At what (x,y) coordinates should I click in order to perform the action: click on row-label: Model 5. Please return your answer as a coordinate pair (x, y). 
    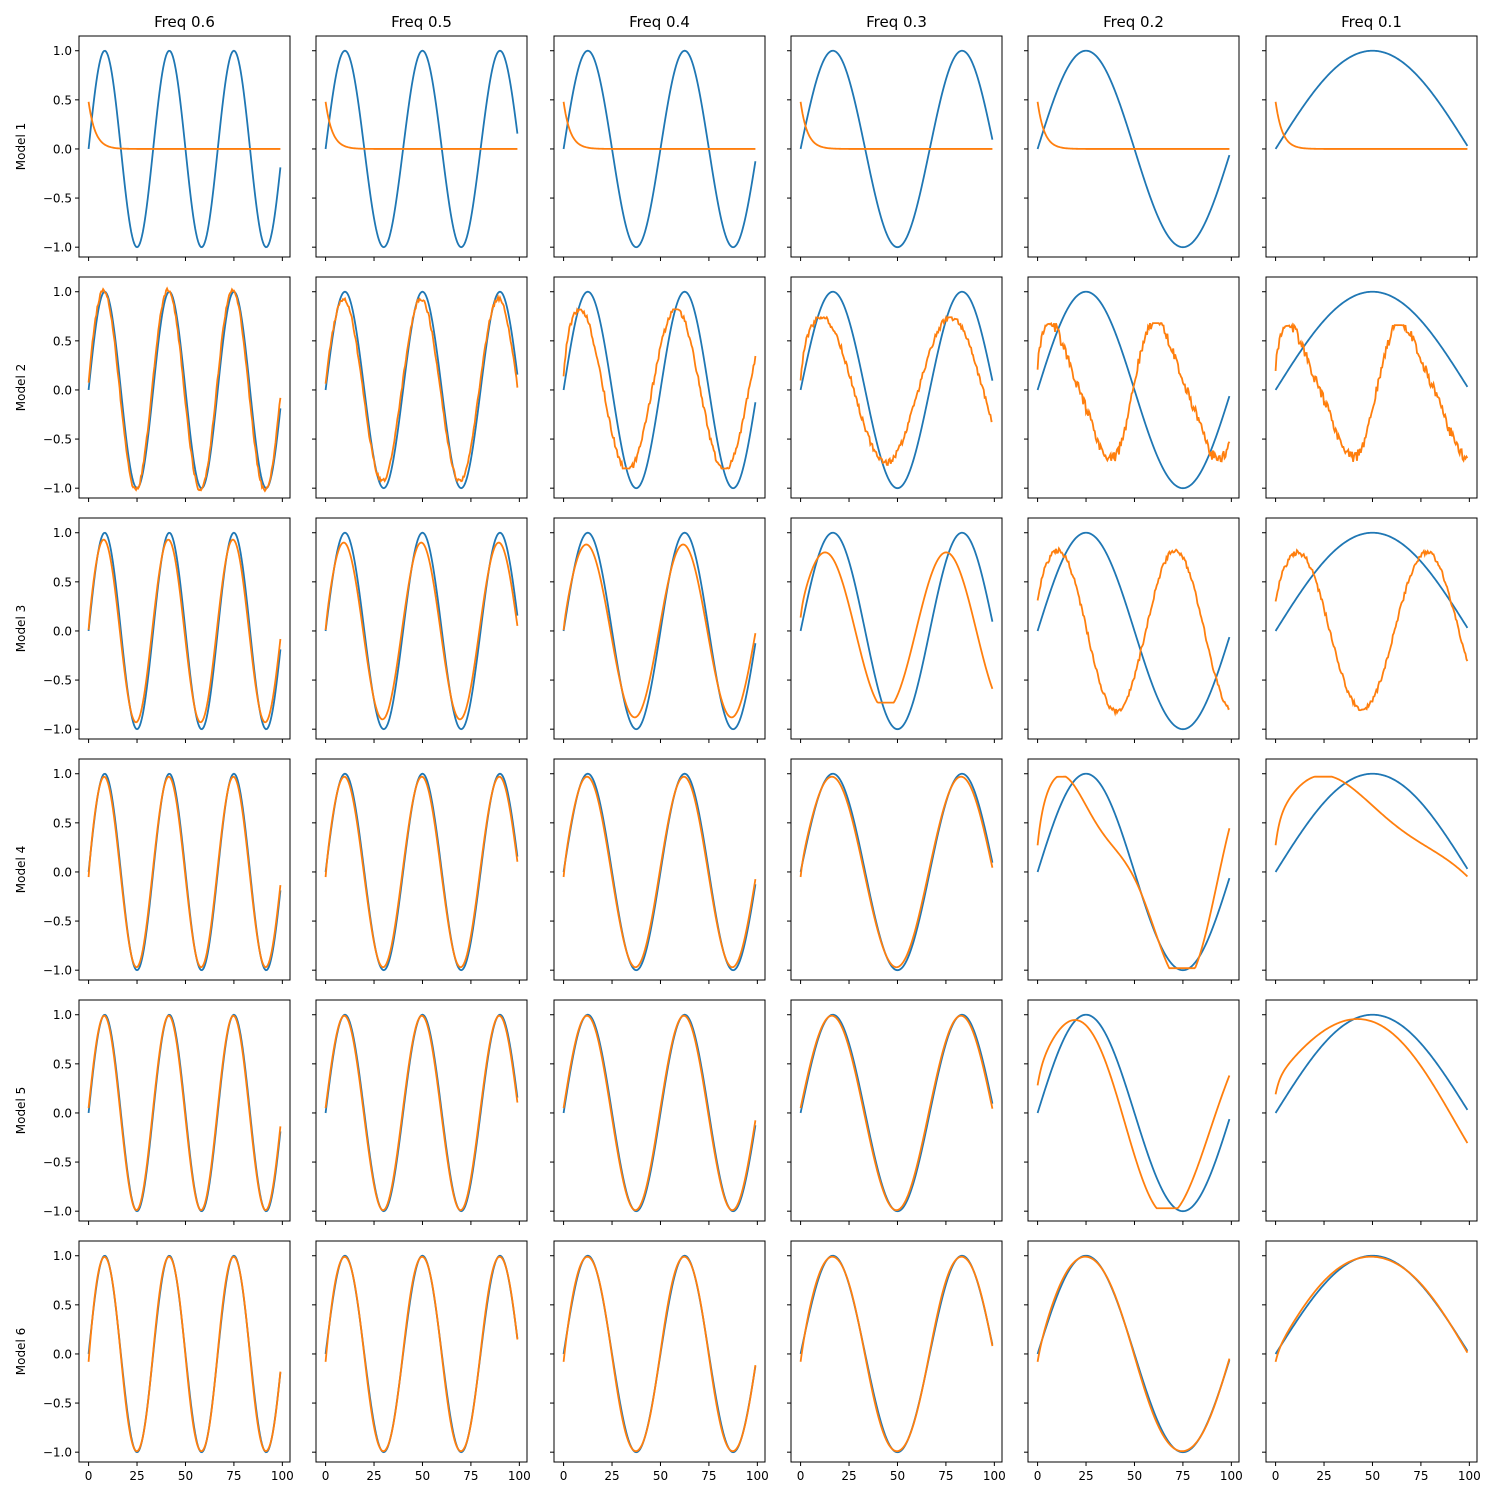
    Looking at the image, I should click on (21, 1110).